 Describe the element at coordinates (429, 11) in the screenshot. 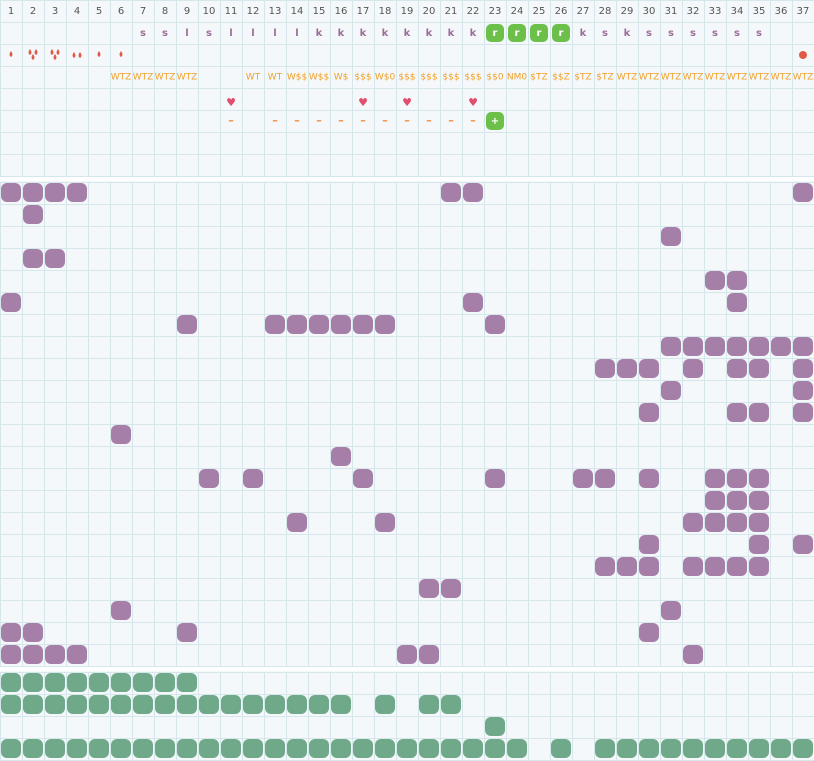

I see `column-number: 20` at that location.